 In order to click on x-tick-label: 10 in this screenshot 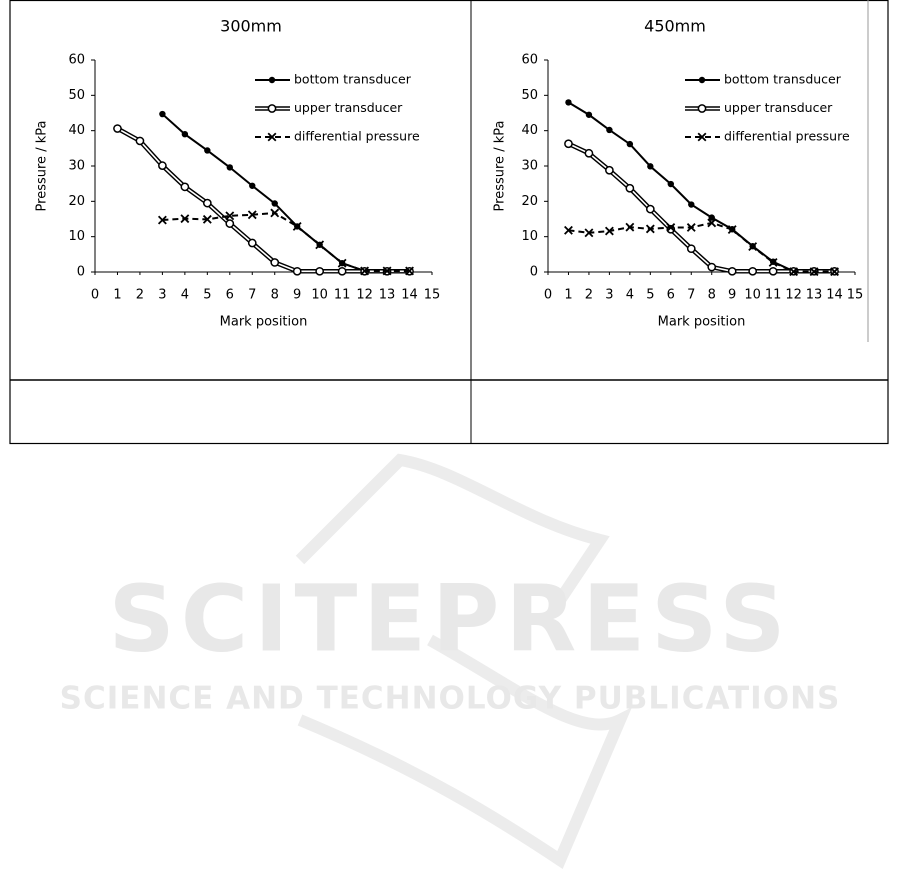, I will do `click(319, 295)`.